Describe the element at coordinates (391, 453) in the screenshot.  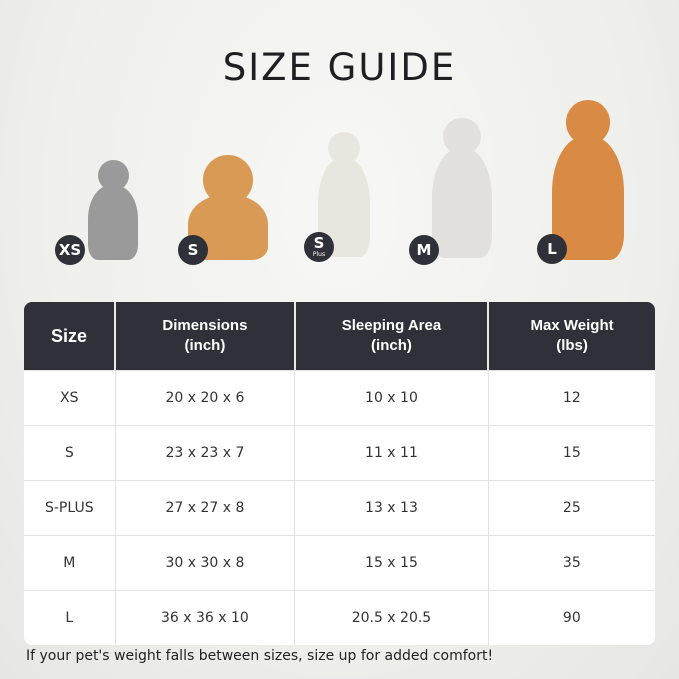
I see `table-cell: 11 x 11` at that location.